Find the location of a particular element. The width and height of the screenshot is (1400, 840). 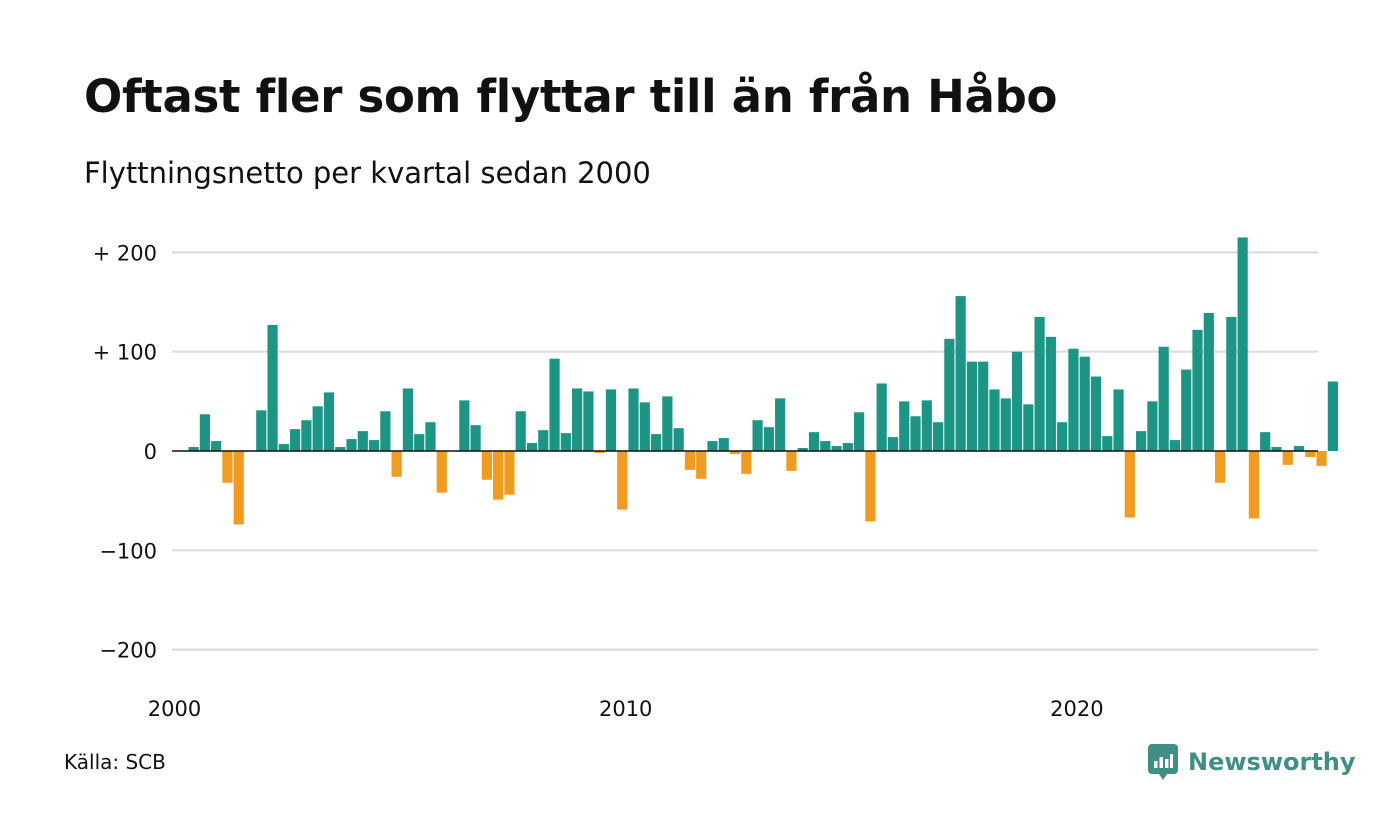

bar-2013Q2 is located at coordinates (791, 461).